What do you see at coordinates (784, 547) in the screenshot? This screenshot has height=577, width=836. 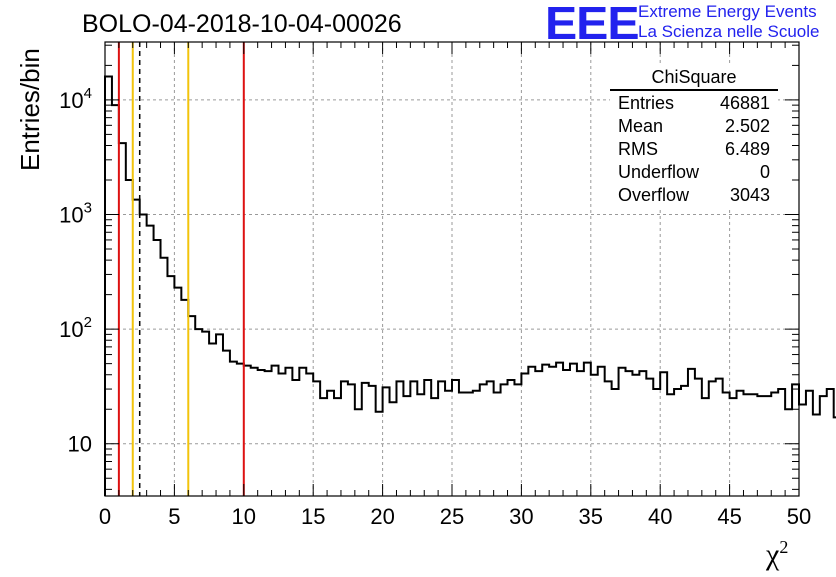 I see `x-axis-label-exponent: 2` at bounding box center [784, 547].